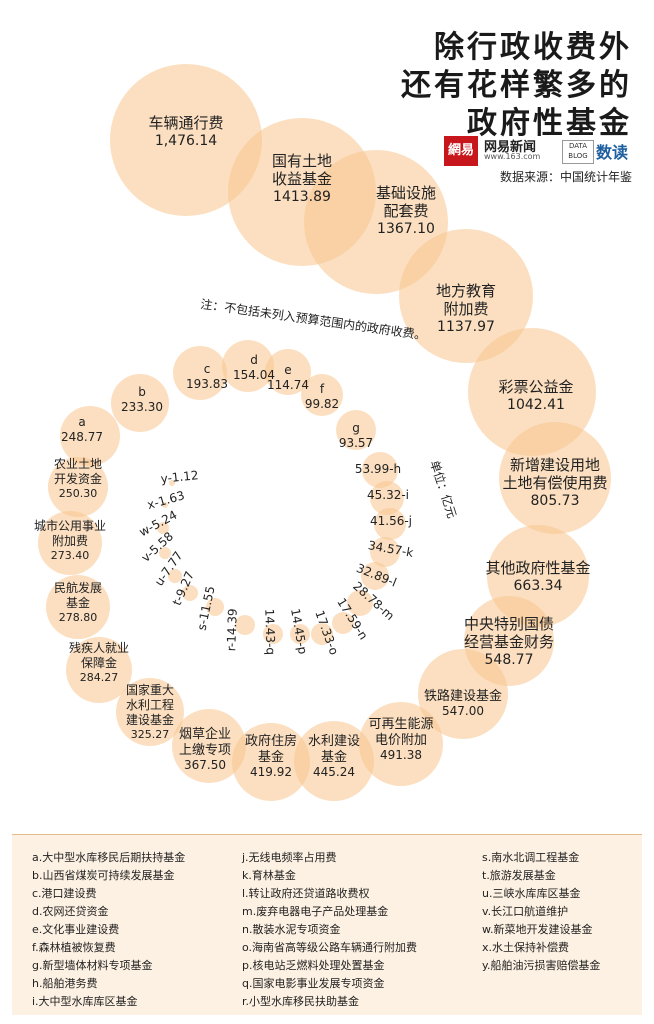 The height and width of the screenshot is (1024, 654). I want to click on legend-item-x: x.水土保持补偿费, so click(526, 947).